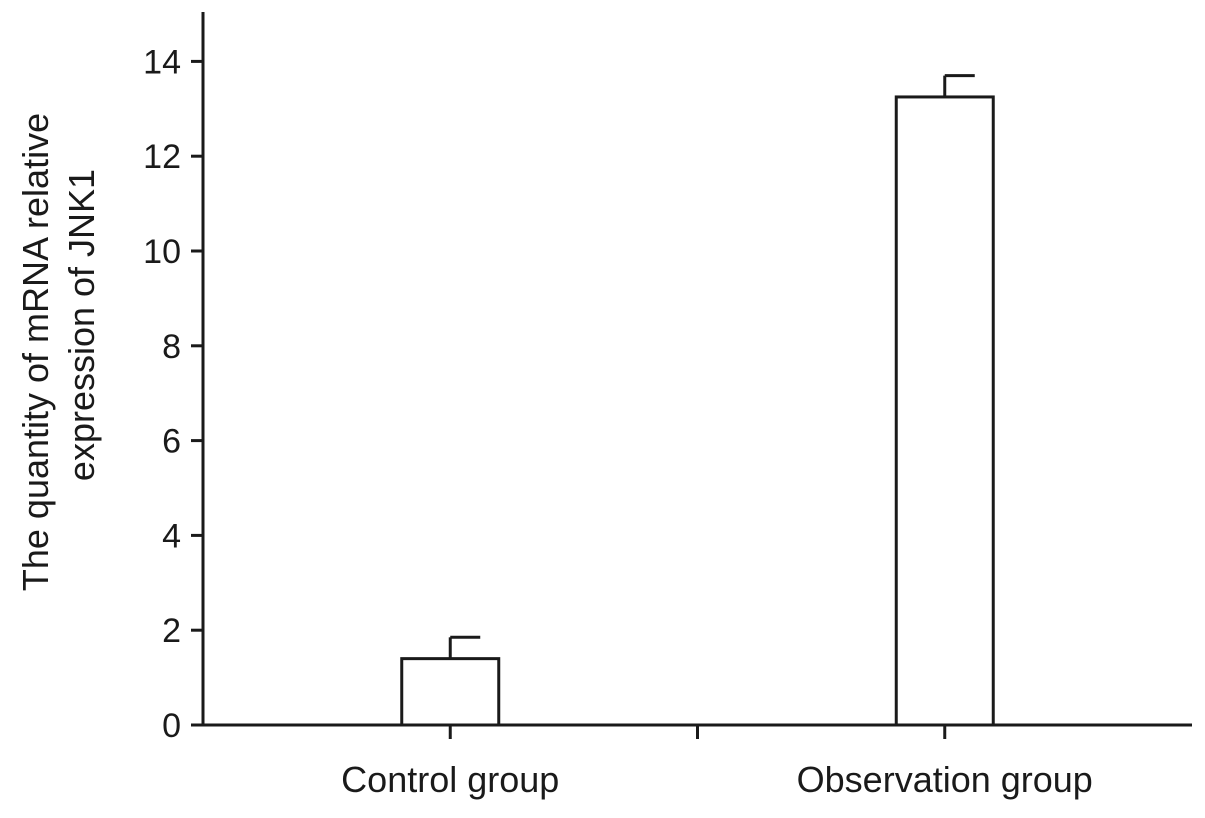 The height and width of the screenshot is (818, 1205). What do you see at coordinates (171, 726) in the screenshot?
I see `y-tick-label: 0` at bounding box center [171, 726].